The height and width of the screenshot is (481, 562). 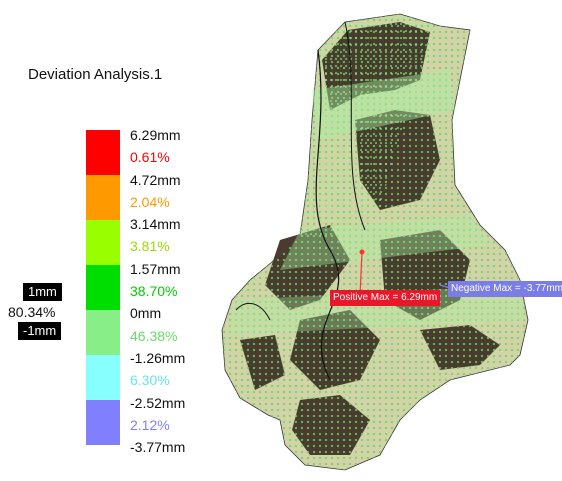 I want to click on scale-label: -2.52mm, so click(x=158, y=402).